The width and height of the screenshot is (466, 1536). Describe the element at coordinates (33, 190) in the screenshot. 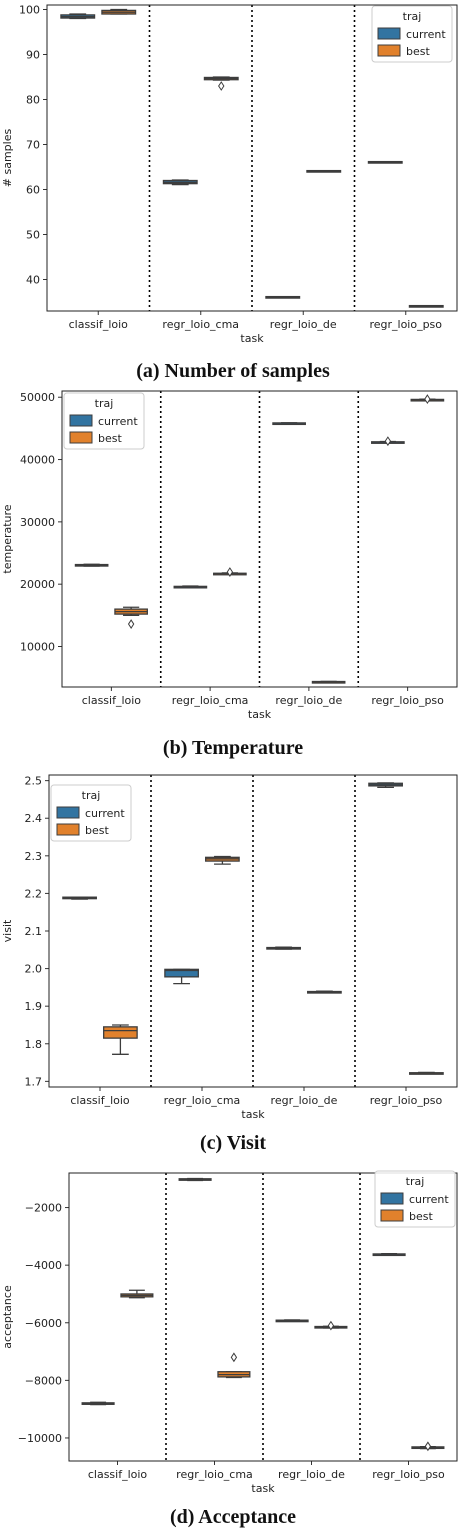

I see `y-tick-label: 60` at that location.